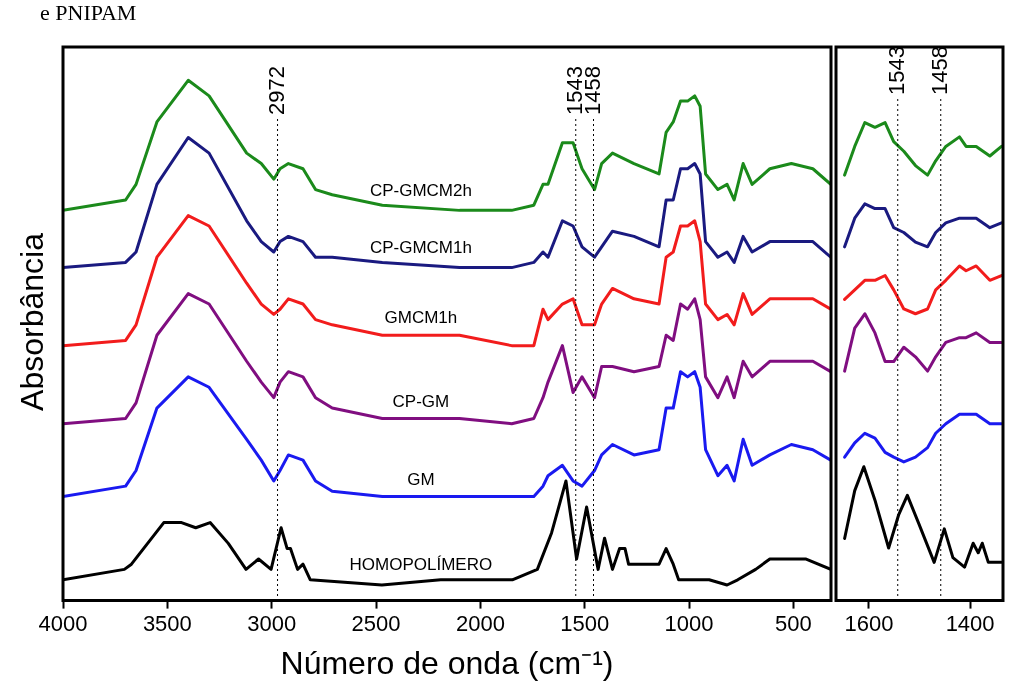 The image size is (1011, 691). I want to click on ref-line-label: 2972, so click(276, 90).